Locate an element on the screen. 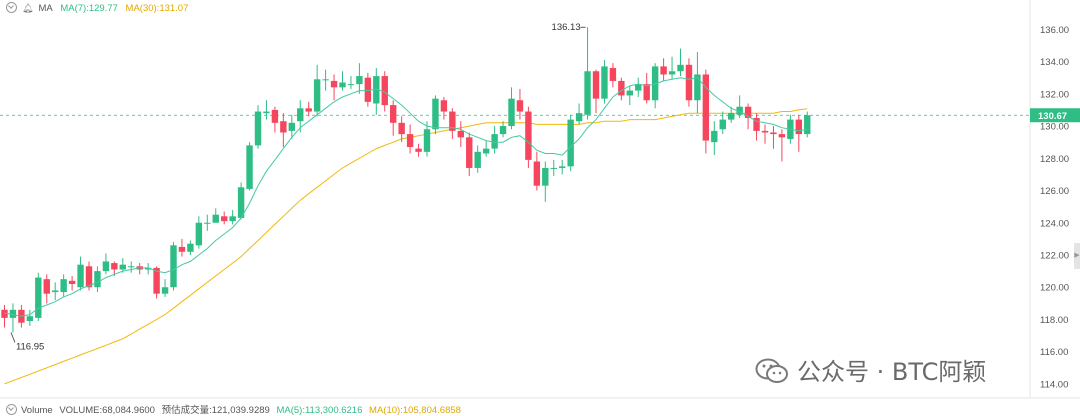 The image size is (1080, 416). y-tick-label: 134.00 is located at coordinates (1054, 62).